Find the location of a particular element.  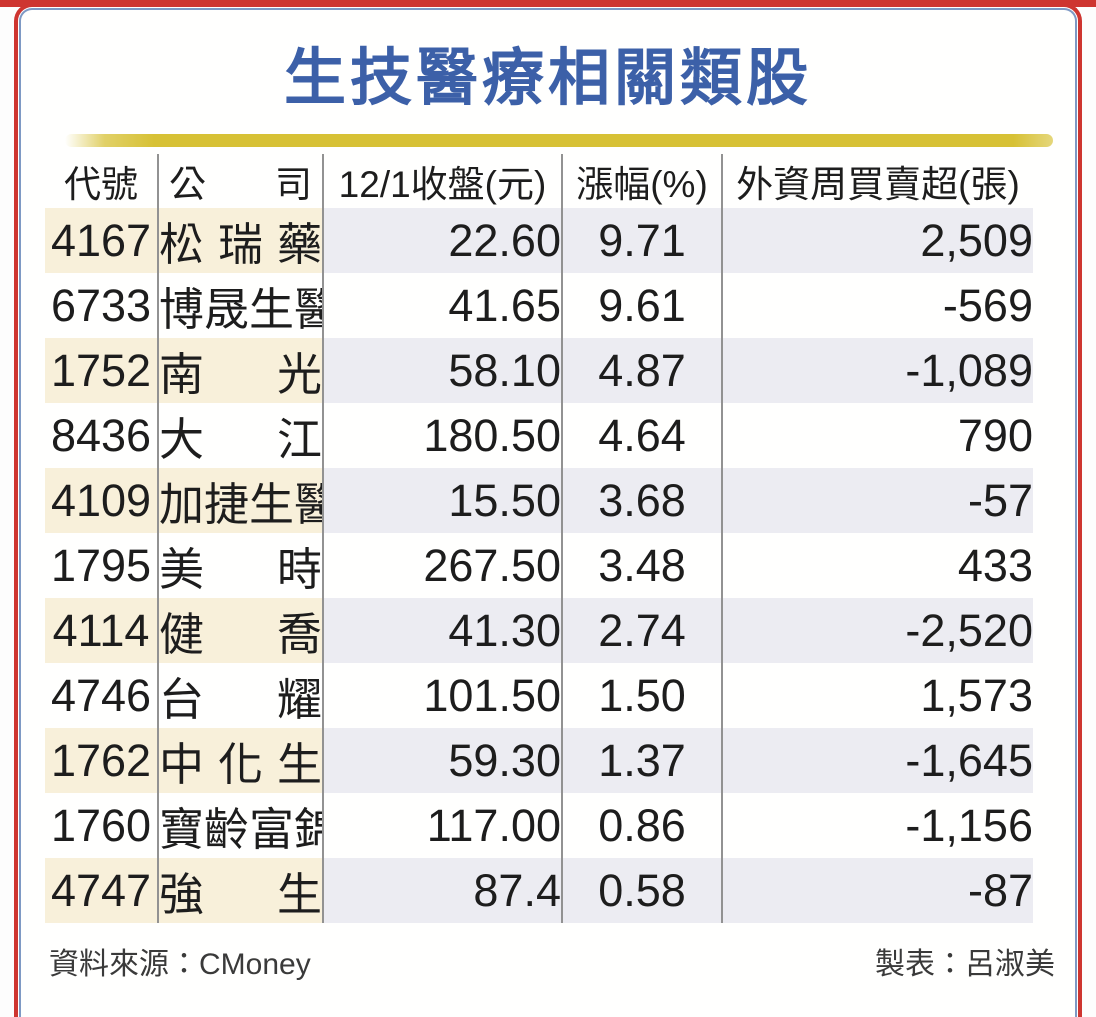

close-cell: 59.30 is located at coordinates (443, 761).